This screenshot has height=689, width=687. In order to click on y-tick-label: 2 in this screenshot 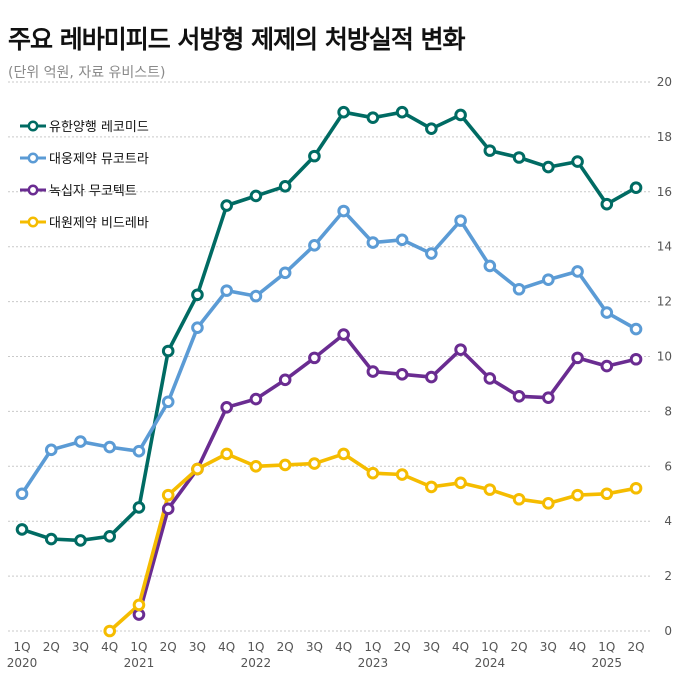, I will do `click(668, 576)`.